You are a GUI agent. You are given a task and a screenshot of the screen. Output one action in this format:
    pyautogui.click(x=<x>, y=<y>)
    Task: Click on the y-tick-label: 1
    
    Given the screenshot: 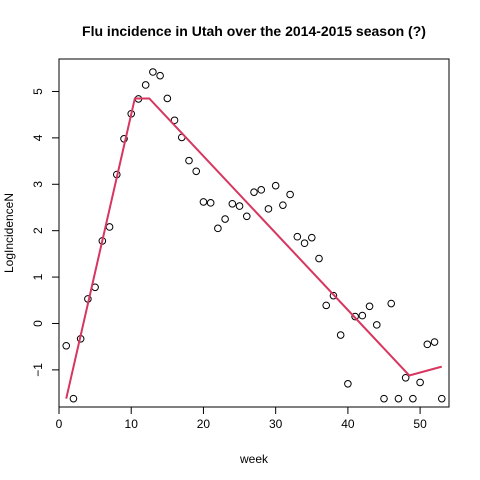 What is the action you would take?
    pyautogui.click(x=38, y=276)
    